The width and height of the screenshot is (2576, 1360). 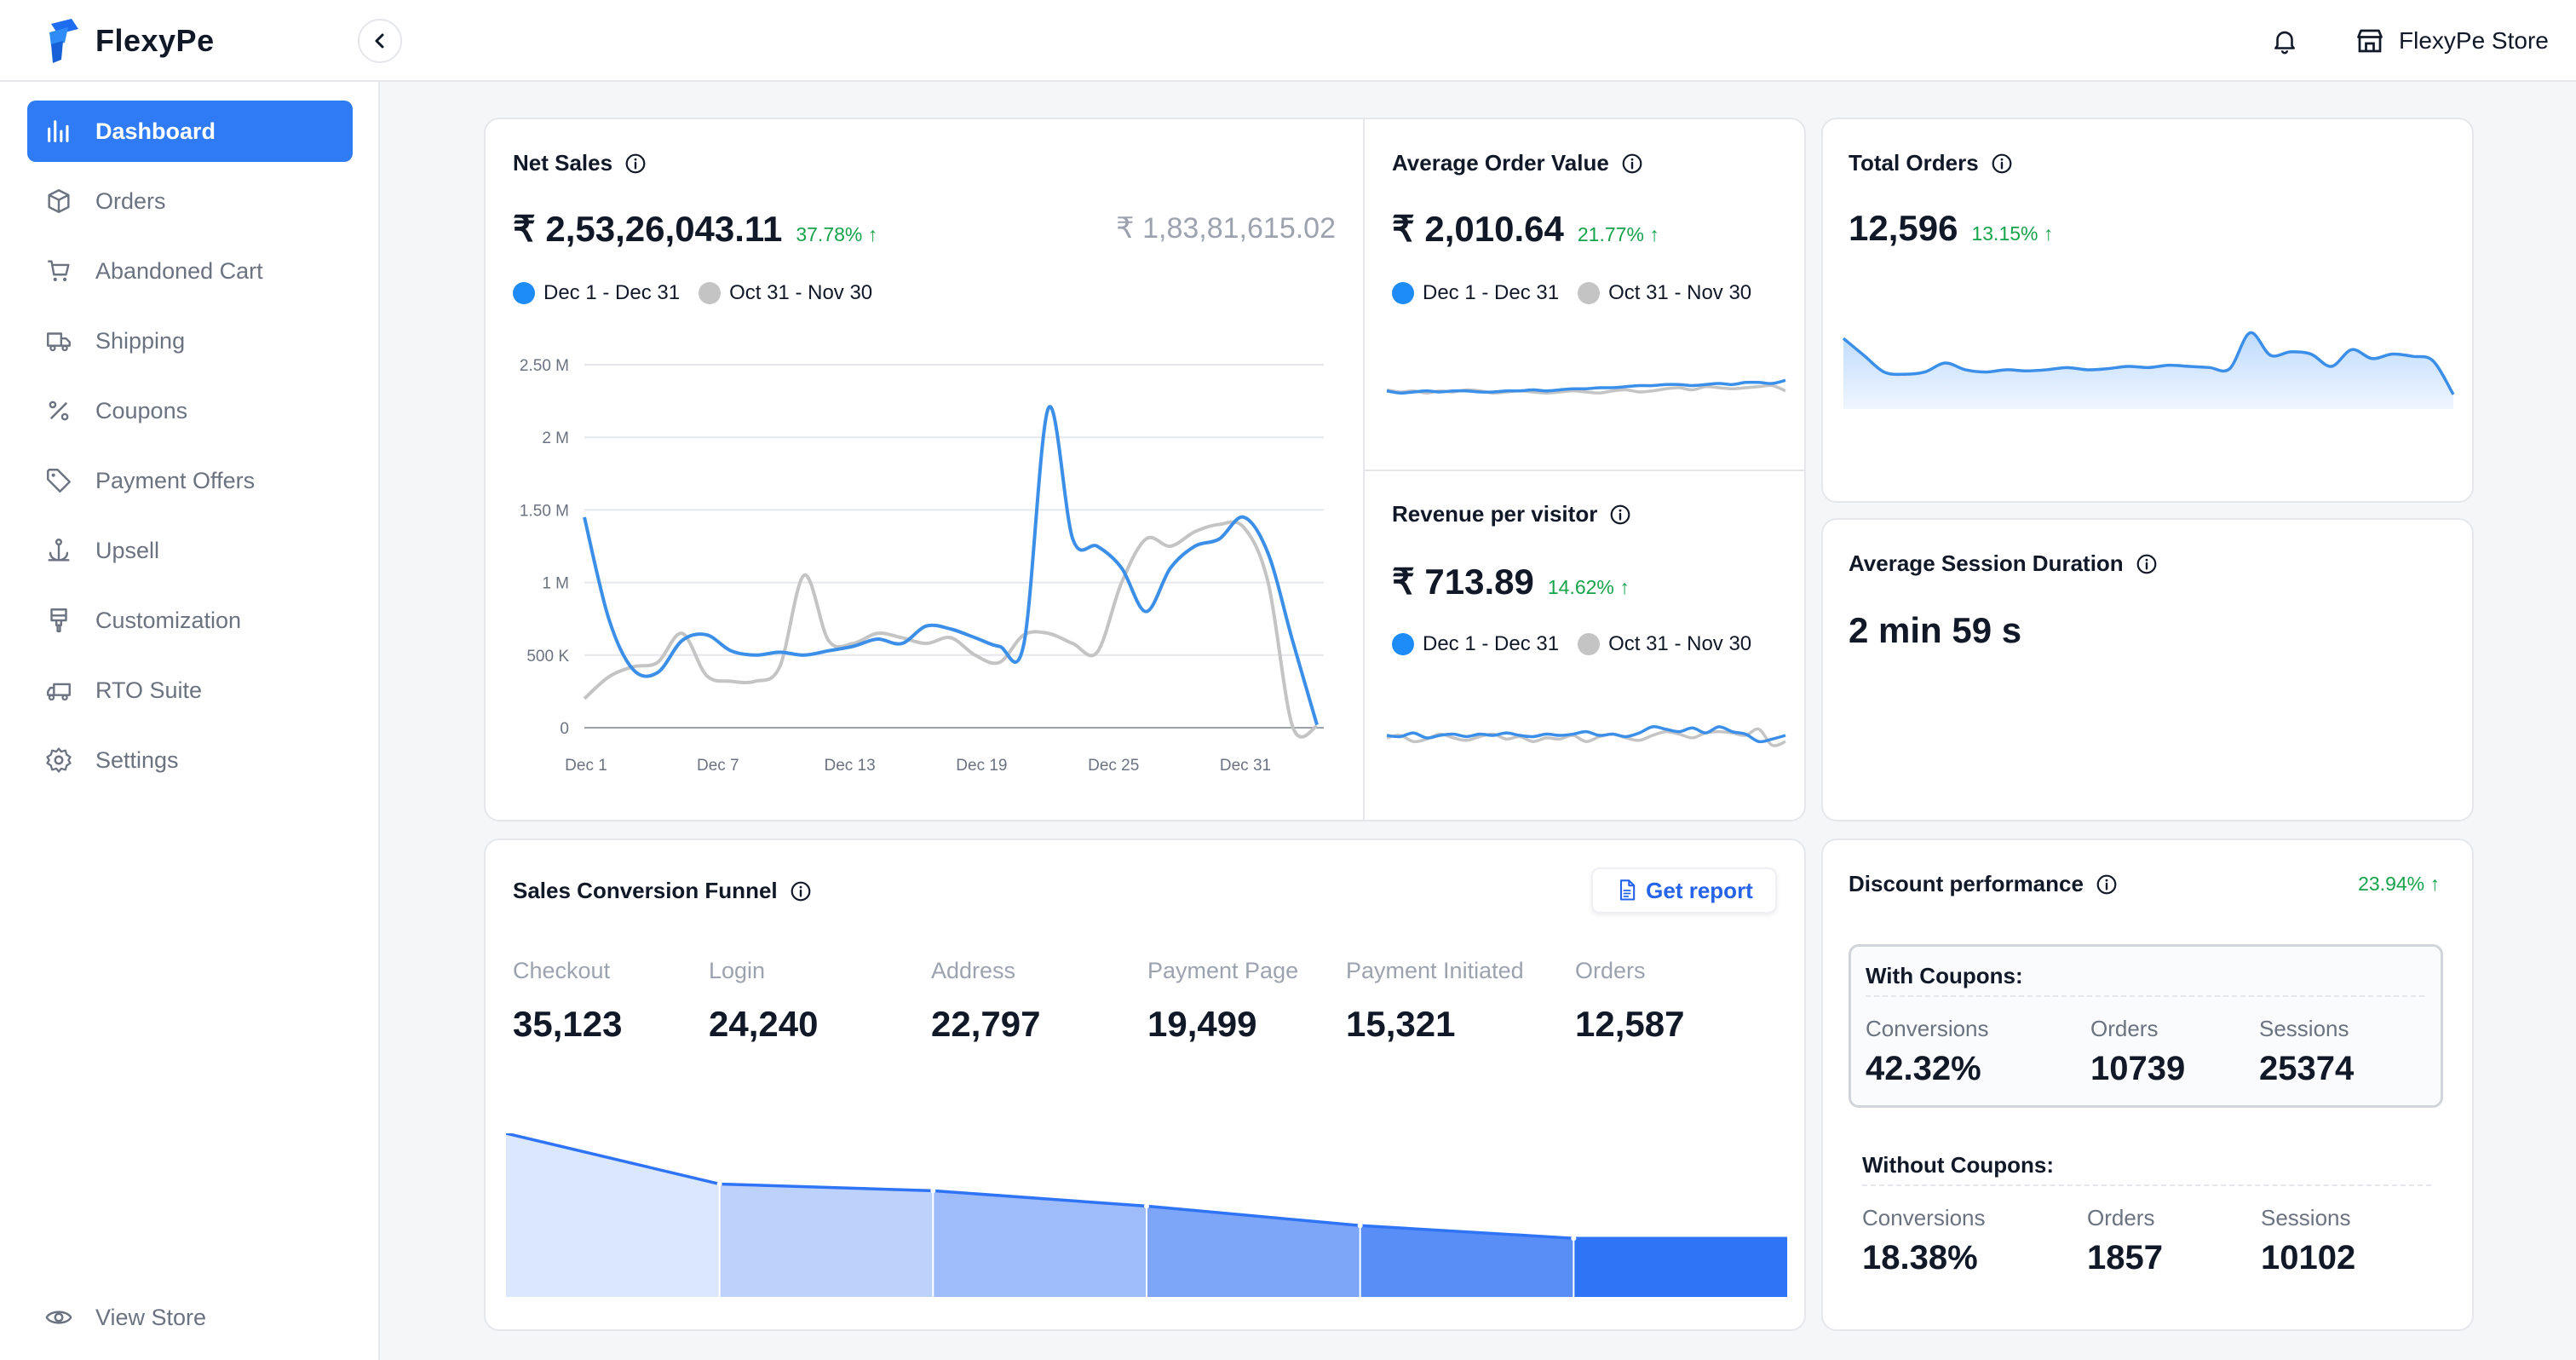 I want to click on chevron-left-icon, so click(x=380, y=41).